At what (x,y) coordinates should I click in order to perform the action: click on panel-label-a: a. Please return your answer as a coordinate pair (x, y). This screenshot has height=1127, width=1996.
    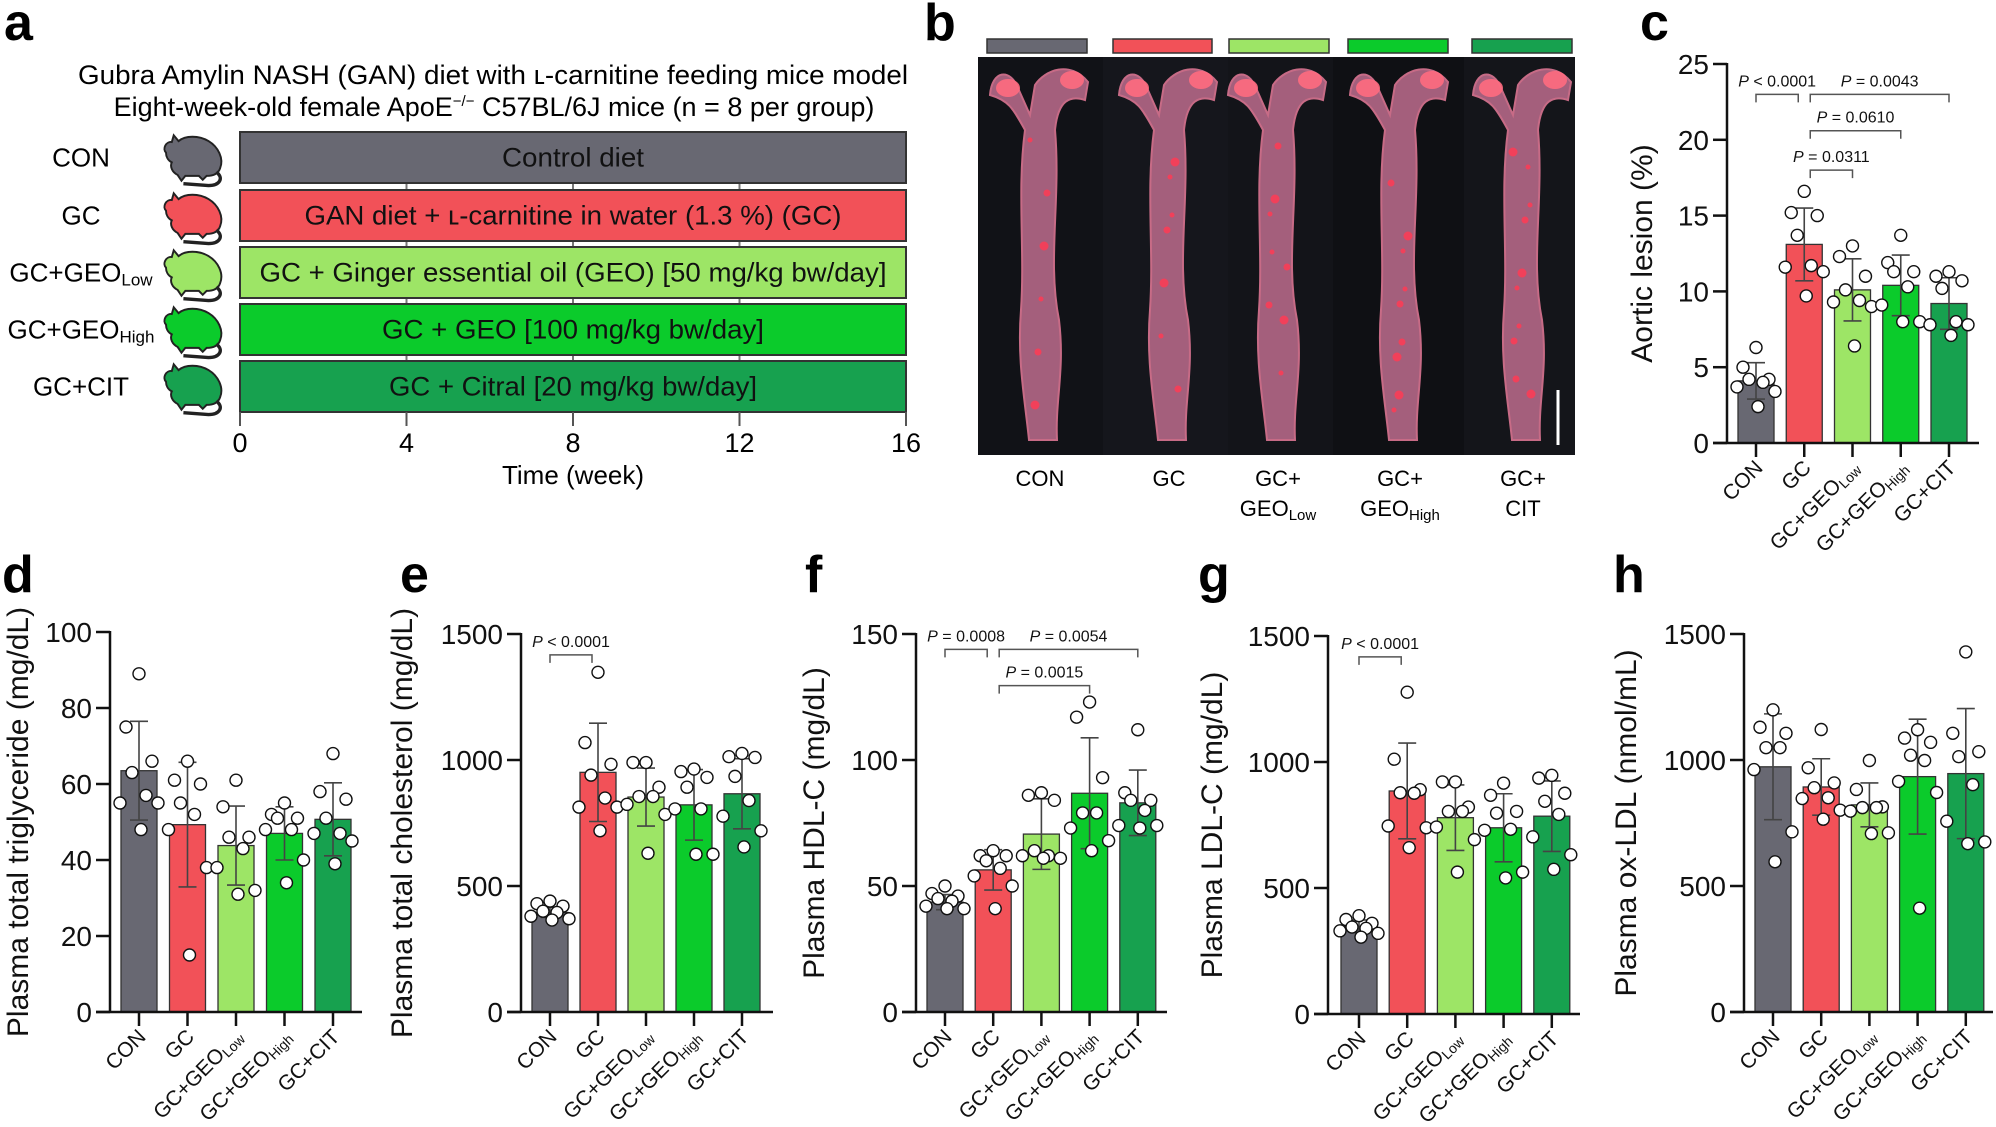
    Looking at the image, I should click on (19, 26).